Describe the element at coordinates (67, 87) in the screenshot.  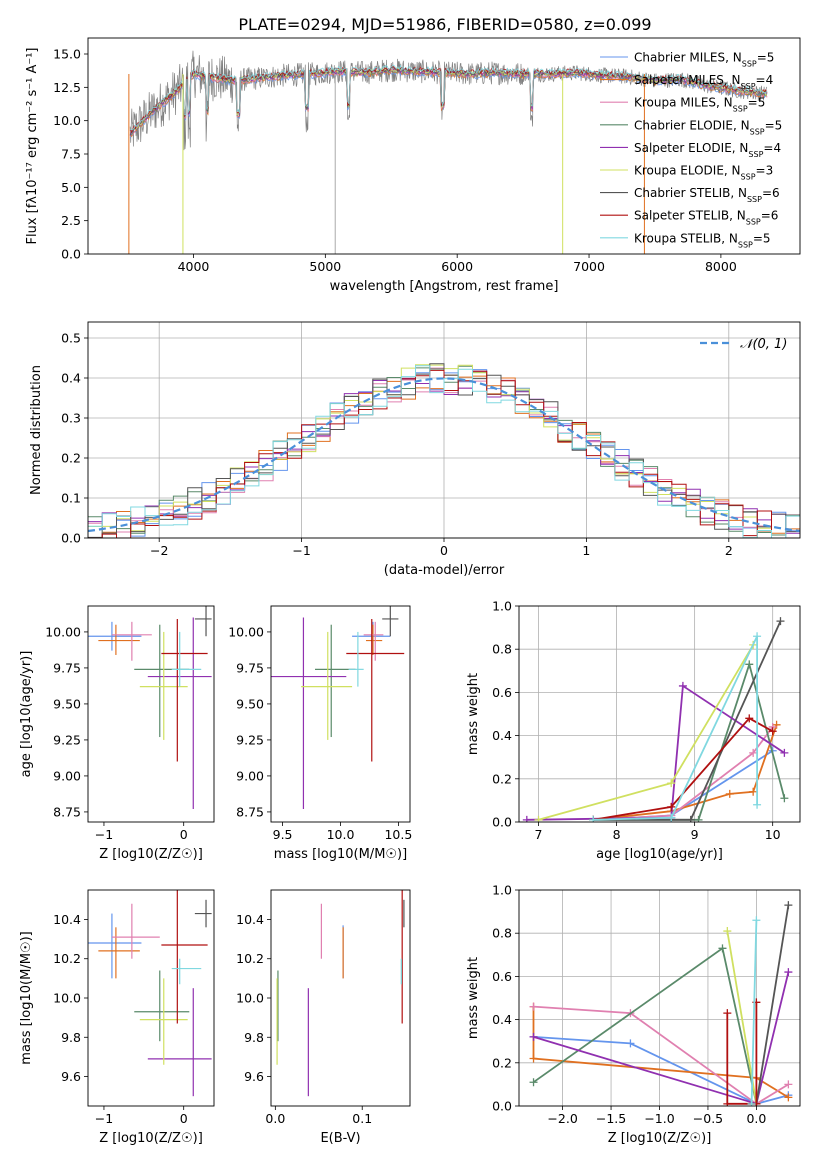
I see `y-tick-label: 12.5` at that location.